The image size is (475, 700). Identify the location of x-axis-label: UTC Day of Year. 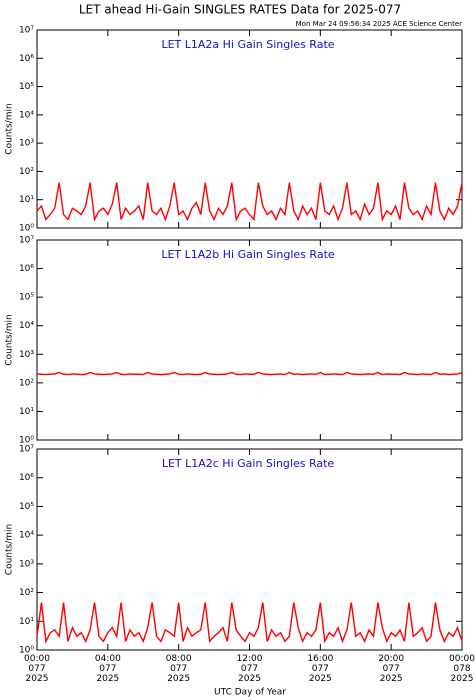
(250, 693).